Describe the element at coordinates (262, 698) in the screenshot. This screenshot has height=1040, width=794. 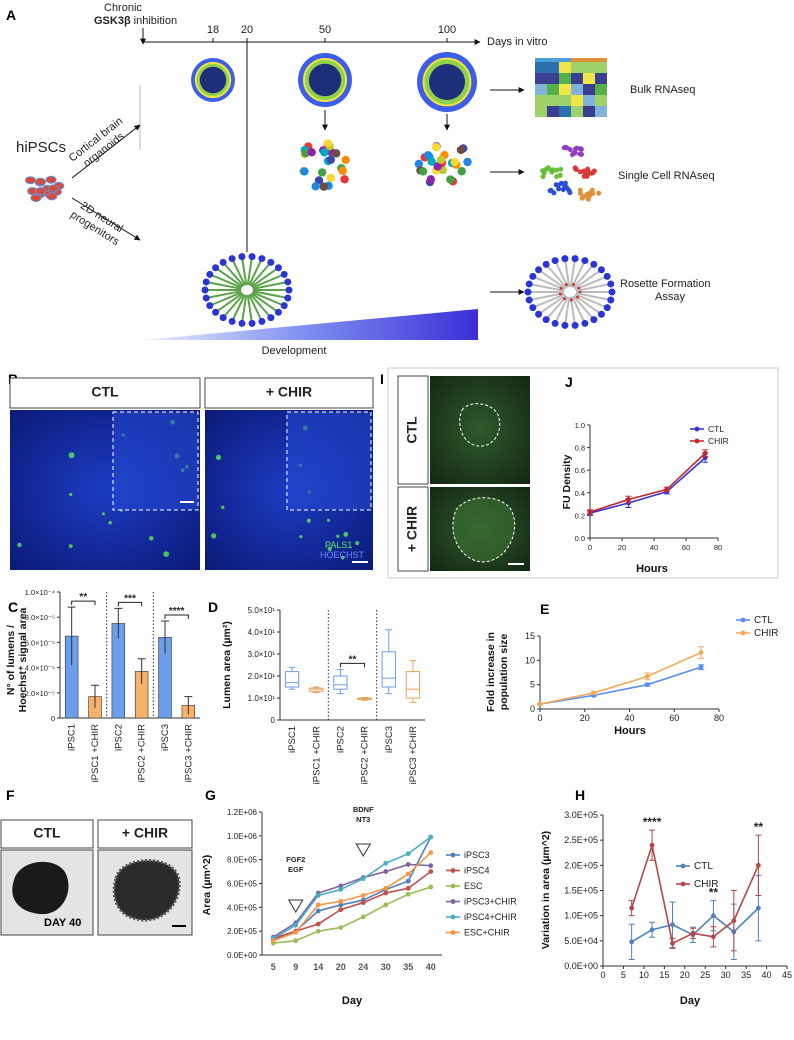
I see `y-tick-label: 1.0×10¹` at that location.